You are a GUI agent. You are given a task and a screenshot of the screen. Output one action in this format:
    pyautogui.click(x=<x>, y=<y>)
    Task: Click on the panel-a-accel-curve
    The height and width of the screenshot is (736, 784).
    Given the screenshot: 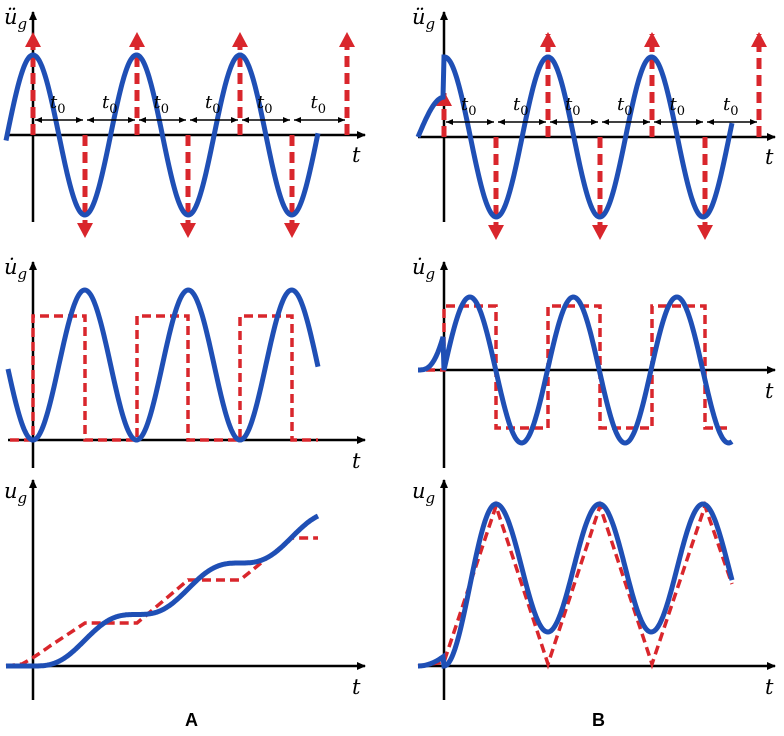 What is the action you would take?
    pyautogui.click(x=162, y=135)
    